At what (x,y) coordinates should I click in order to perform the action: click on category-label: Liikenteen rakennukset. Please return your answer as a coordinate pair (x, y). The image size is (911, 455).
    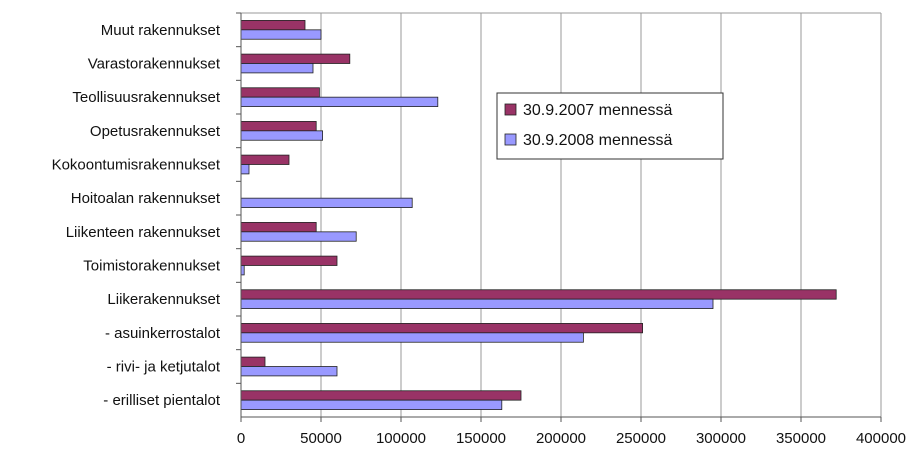
    Looking at the image, I should click on (143, 232).